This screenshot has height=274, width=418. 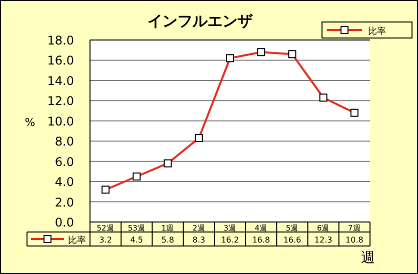 I want to click on data-label: 16.8, so click(x=261, y=240).